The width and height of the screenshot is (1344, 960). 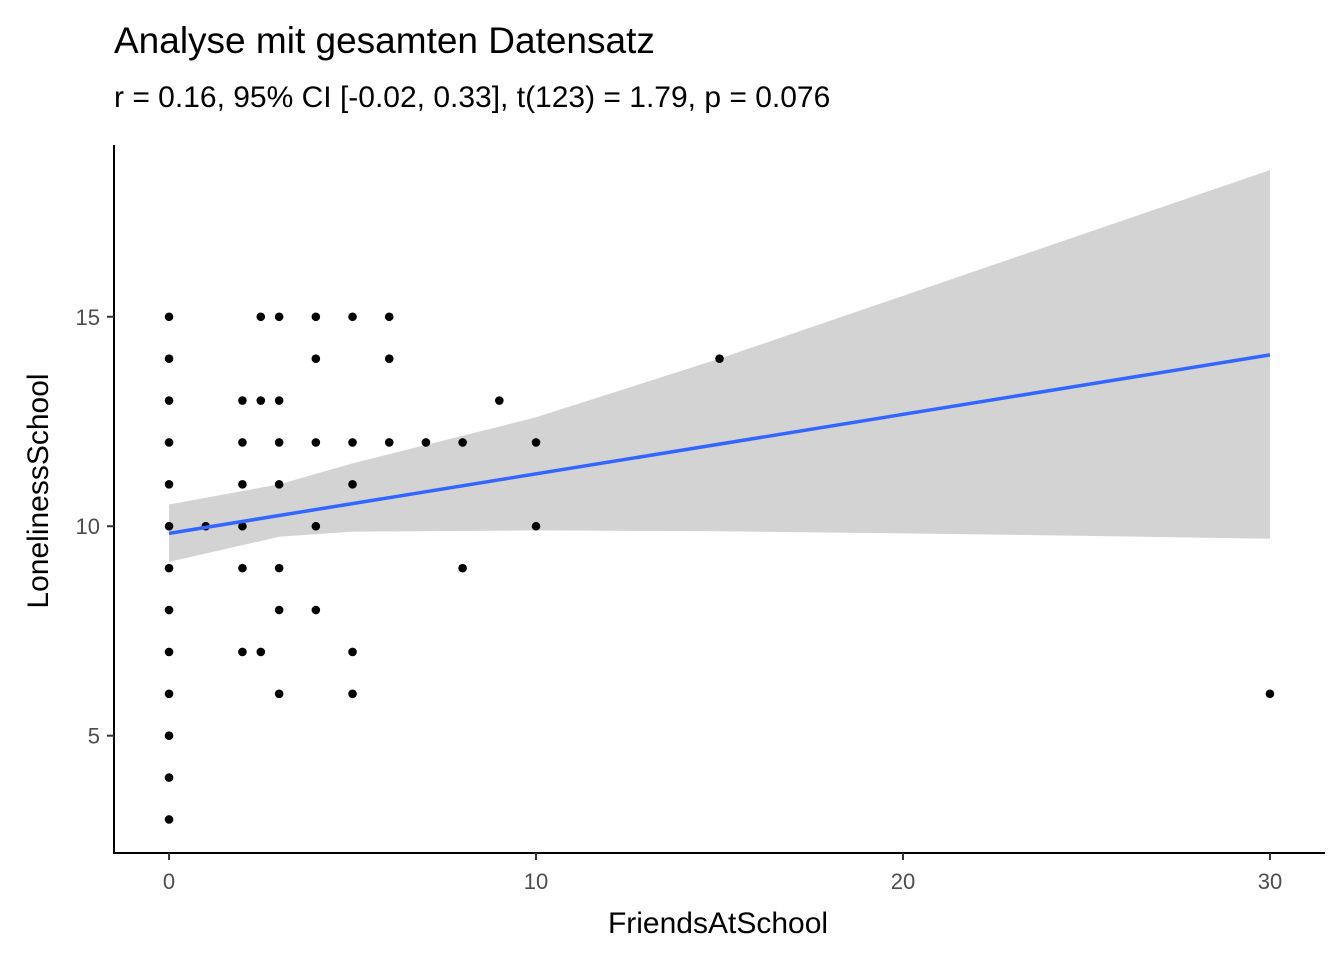 What do you see at coordinates (384, 40) in the screenshot?
I see `chart-title: Analyse mit gesamten Datensatz` at bounding box center [384, 40].